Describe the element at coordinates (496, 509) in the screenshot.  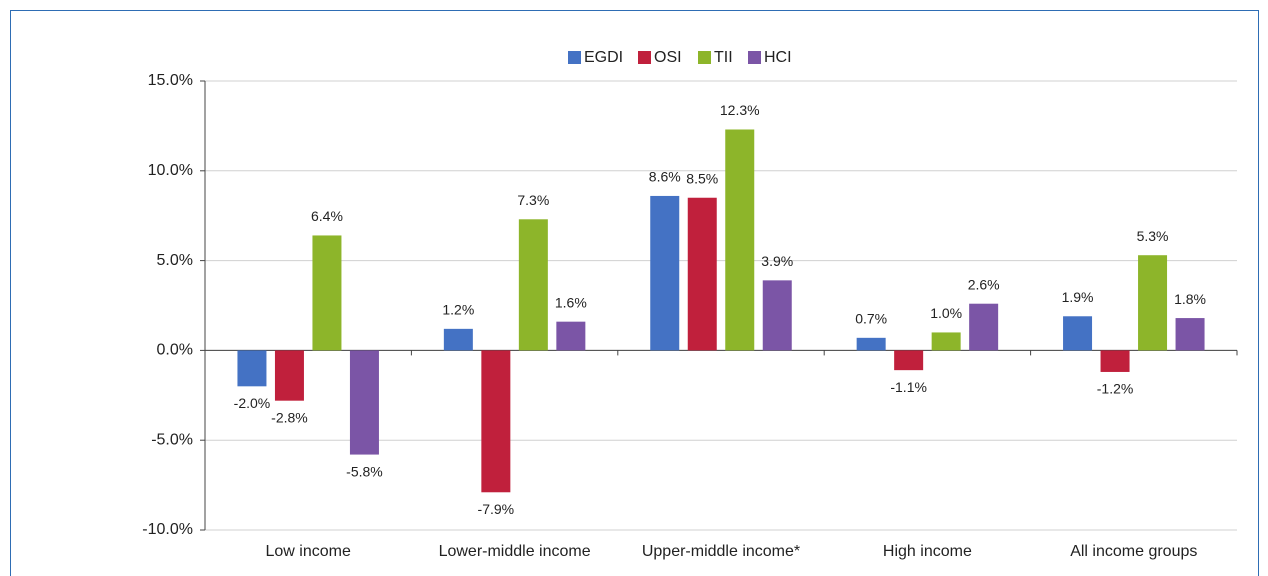
I see `data-label: -7.9%` at that location.